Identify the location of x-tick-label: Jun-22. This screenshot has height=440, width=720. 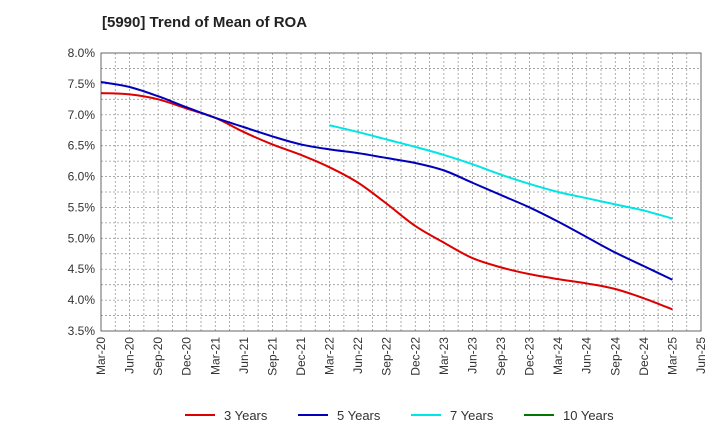
(358, 355).